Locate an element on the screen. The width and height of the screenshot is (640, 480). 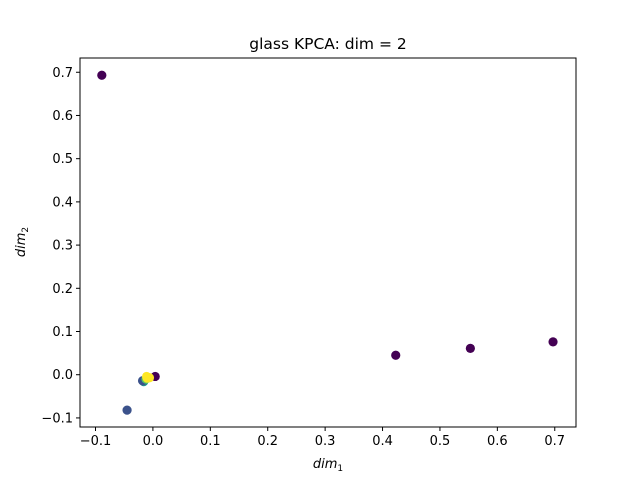
x-tick-label: 0.6 is located at coordinates (497, 441).